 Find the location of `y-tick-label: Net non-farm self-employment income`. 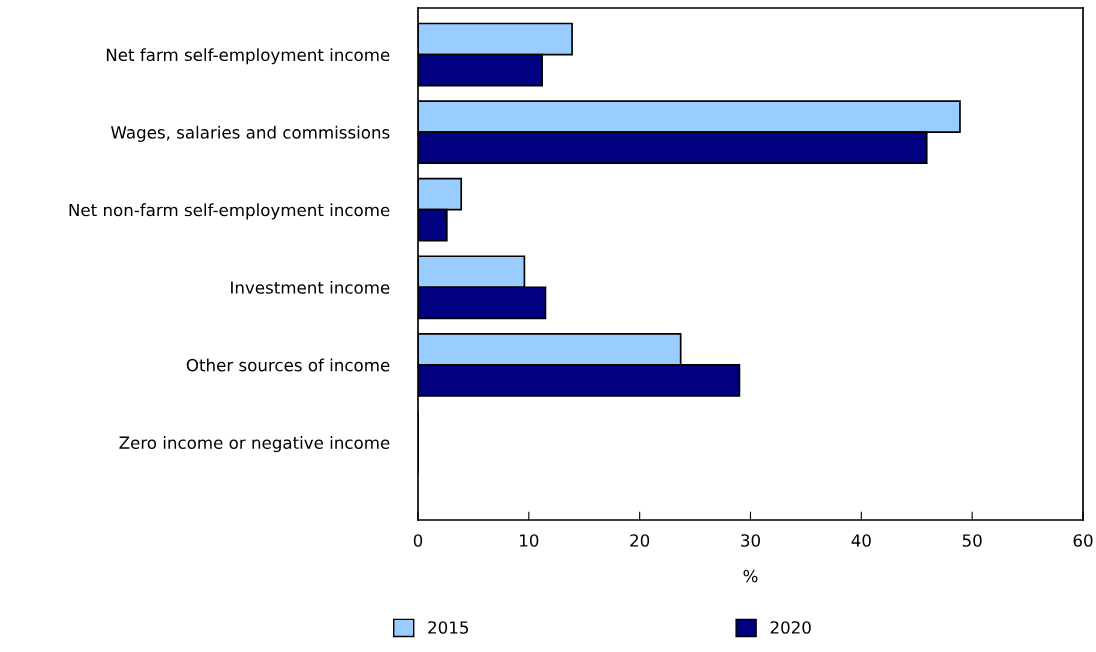

y-tick-label: Net non-farm self-employment income is located at coordinates (229, 211).